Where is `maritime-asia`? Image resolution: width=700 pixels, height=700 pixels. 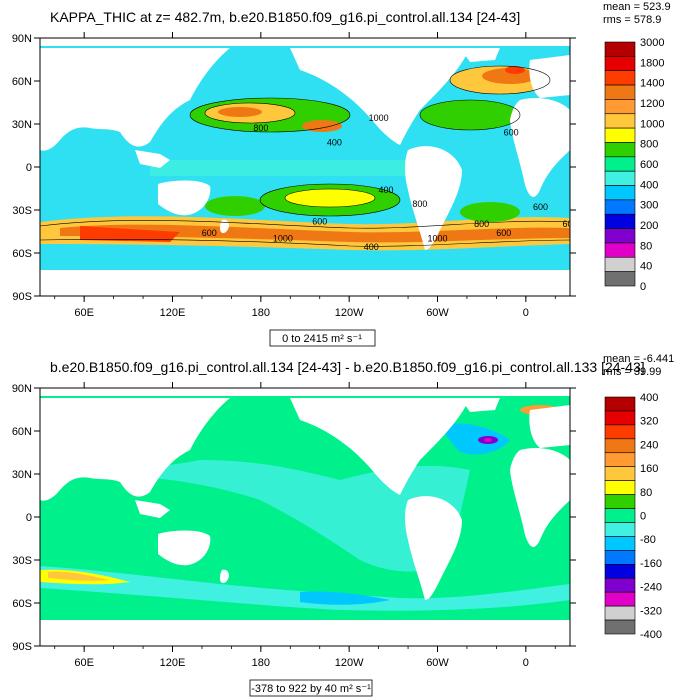
maritime-asia is located at coordinates (152, 509).